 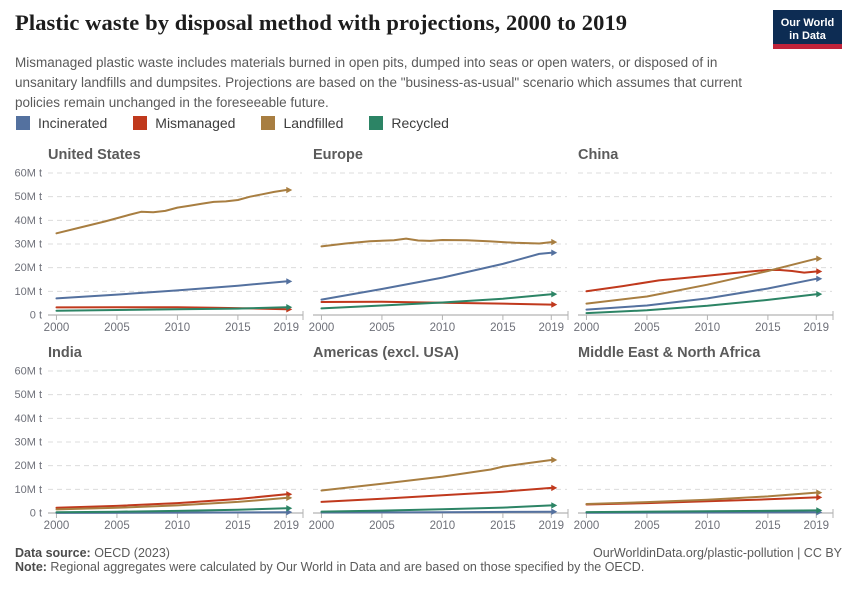 I want to click on line-incinerated-united-states, so click(x=171, y=290).